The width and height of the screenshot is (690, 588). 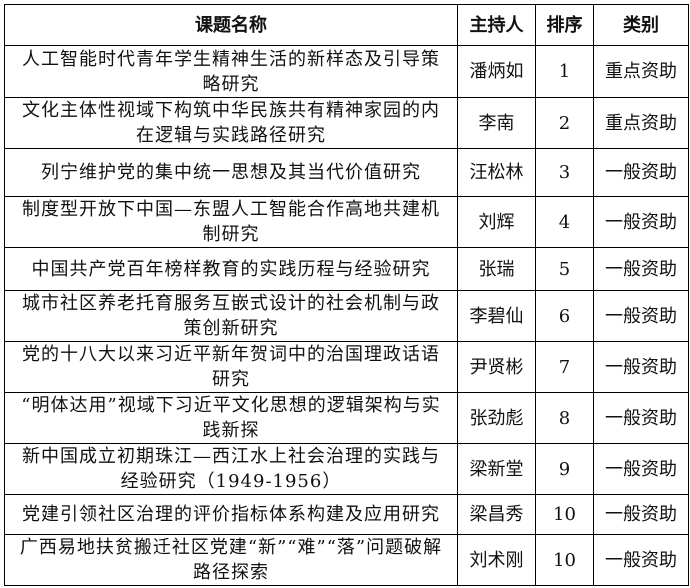 I want to click on table-row: 文化主体性视域下构筑中华民族共有精神家园的内在逻辑与实践路径研究 李南 2 重点资助, so click(x=346, y=123).